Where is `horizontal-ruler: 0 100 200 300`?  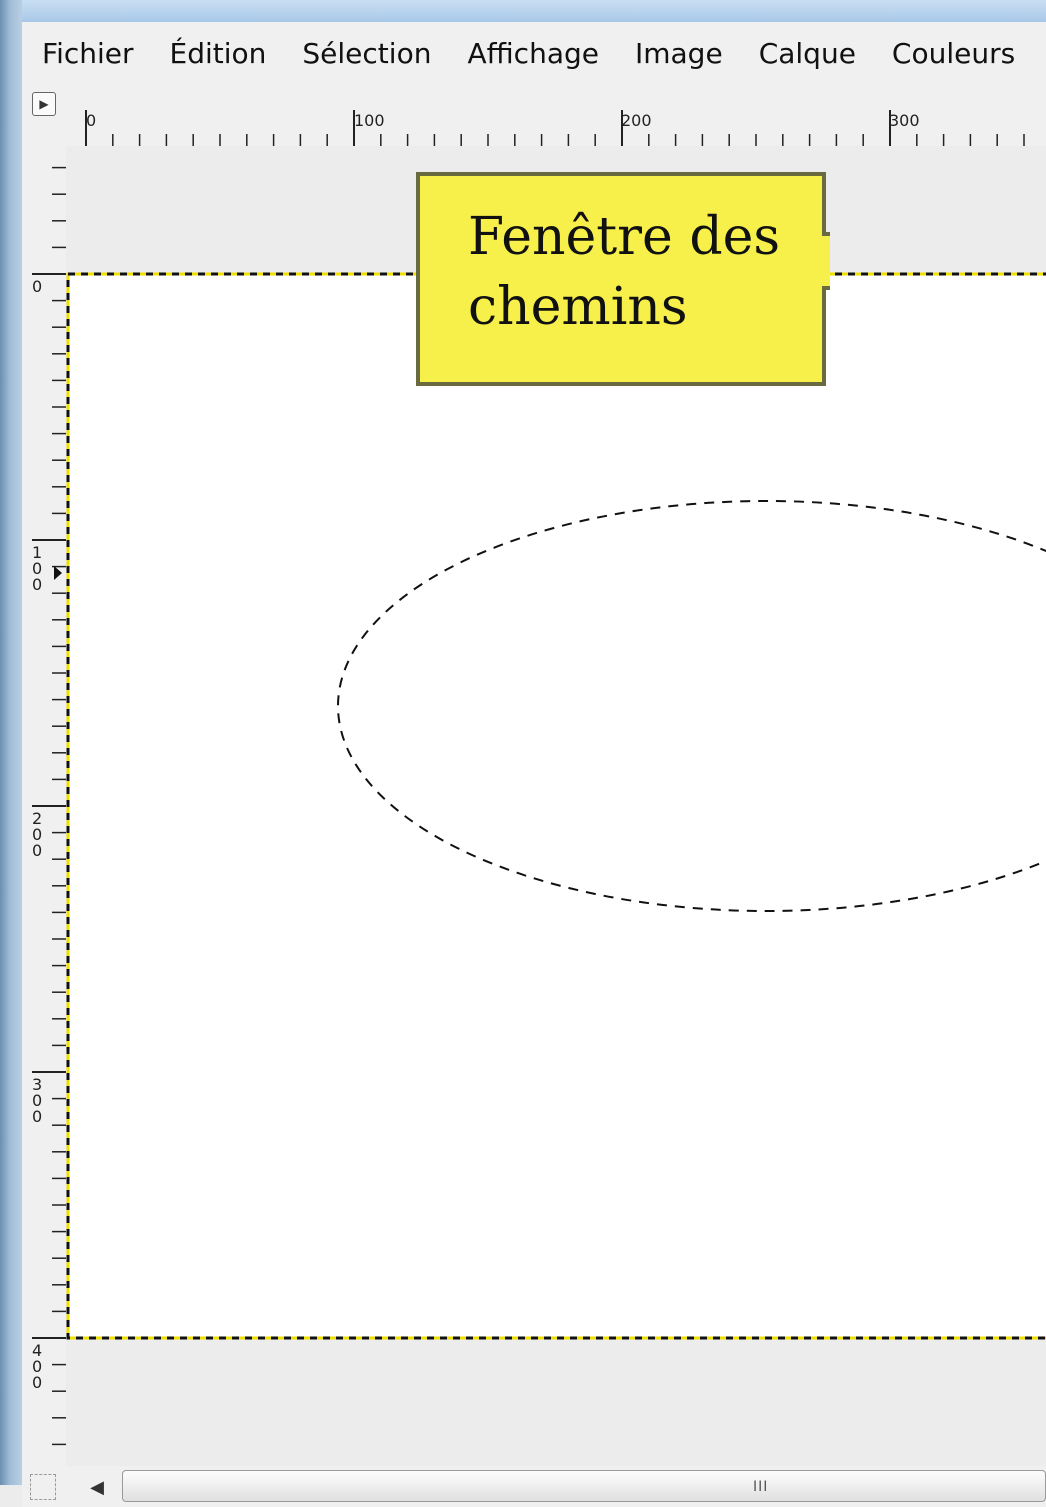
horizontal-ruler: 0 100 200 300 is located at coordinates (556, 116).